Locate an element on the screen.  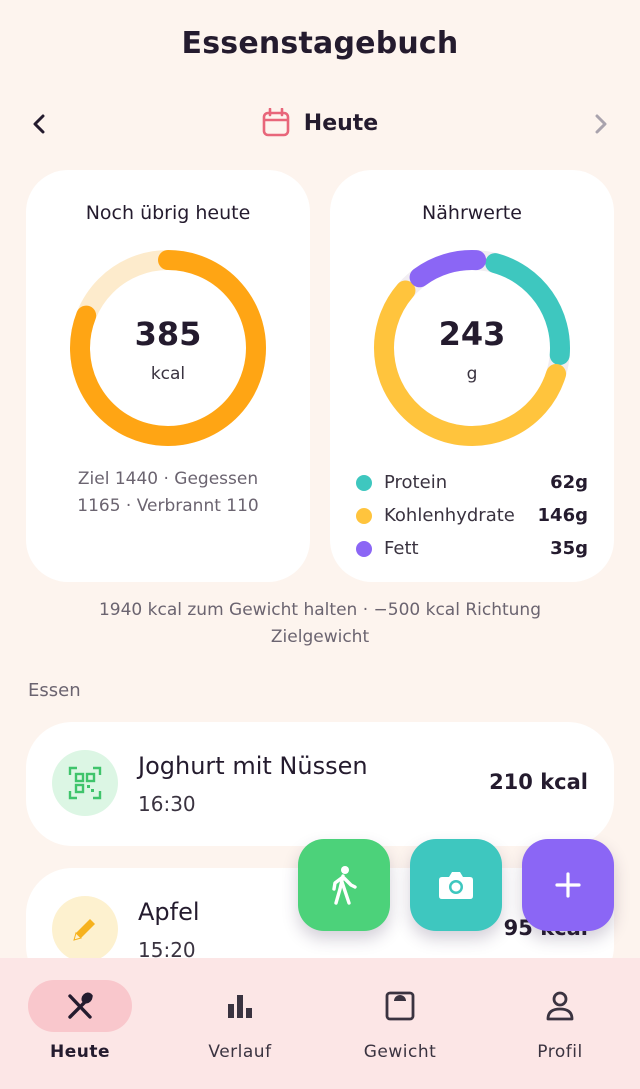
legend-label: Kohlenhydrate is located at coordinates (449, 515).